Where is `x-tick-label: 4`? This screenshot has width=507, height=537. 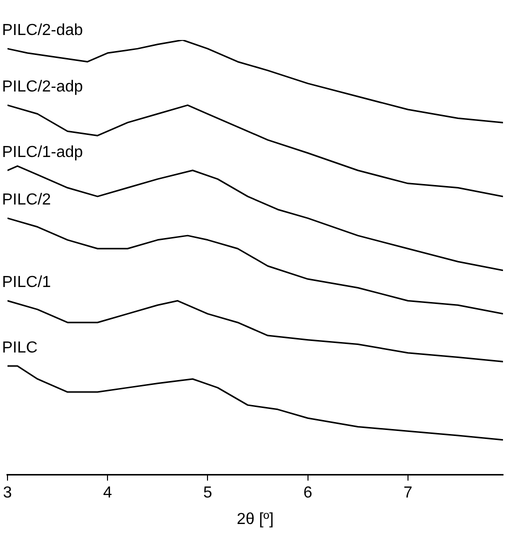 x-tick-label: 4 is located at coordinates (107, 493).